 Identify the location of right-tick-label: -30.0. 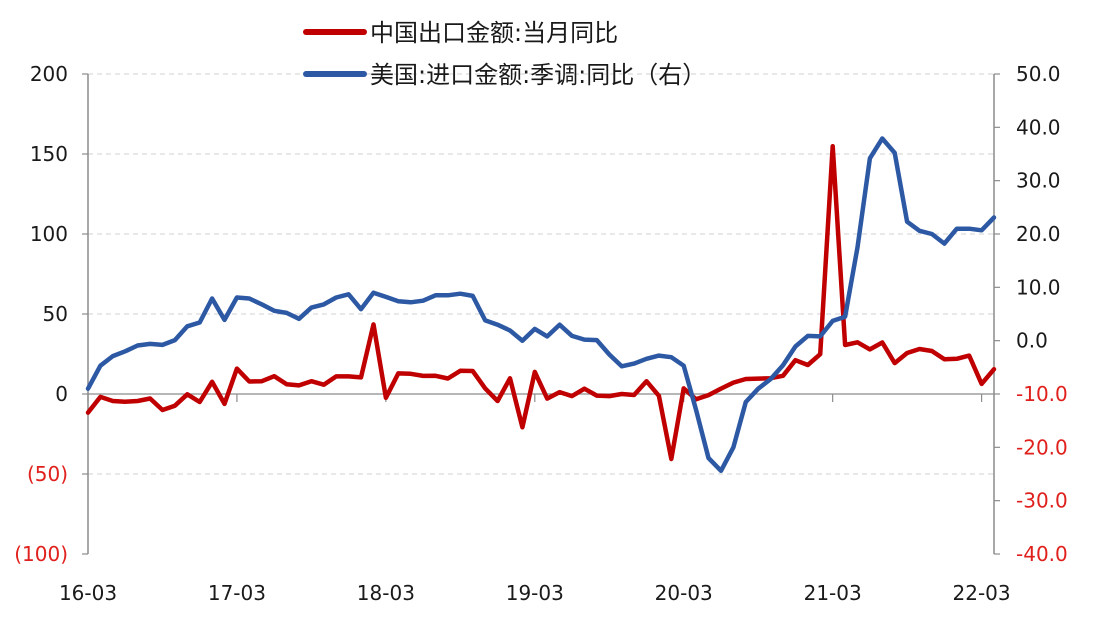
(1042, 501).